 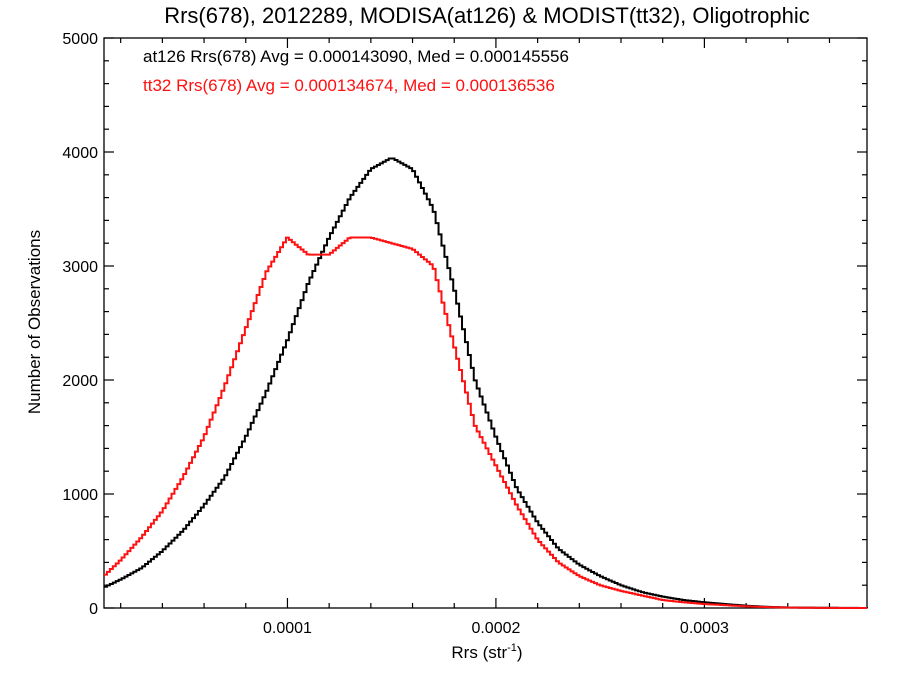 What do you see at coordinates (80, 495) in the screenshot?
I see `y-tick-label: 1000` at bounding box center [80, 495].